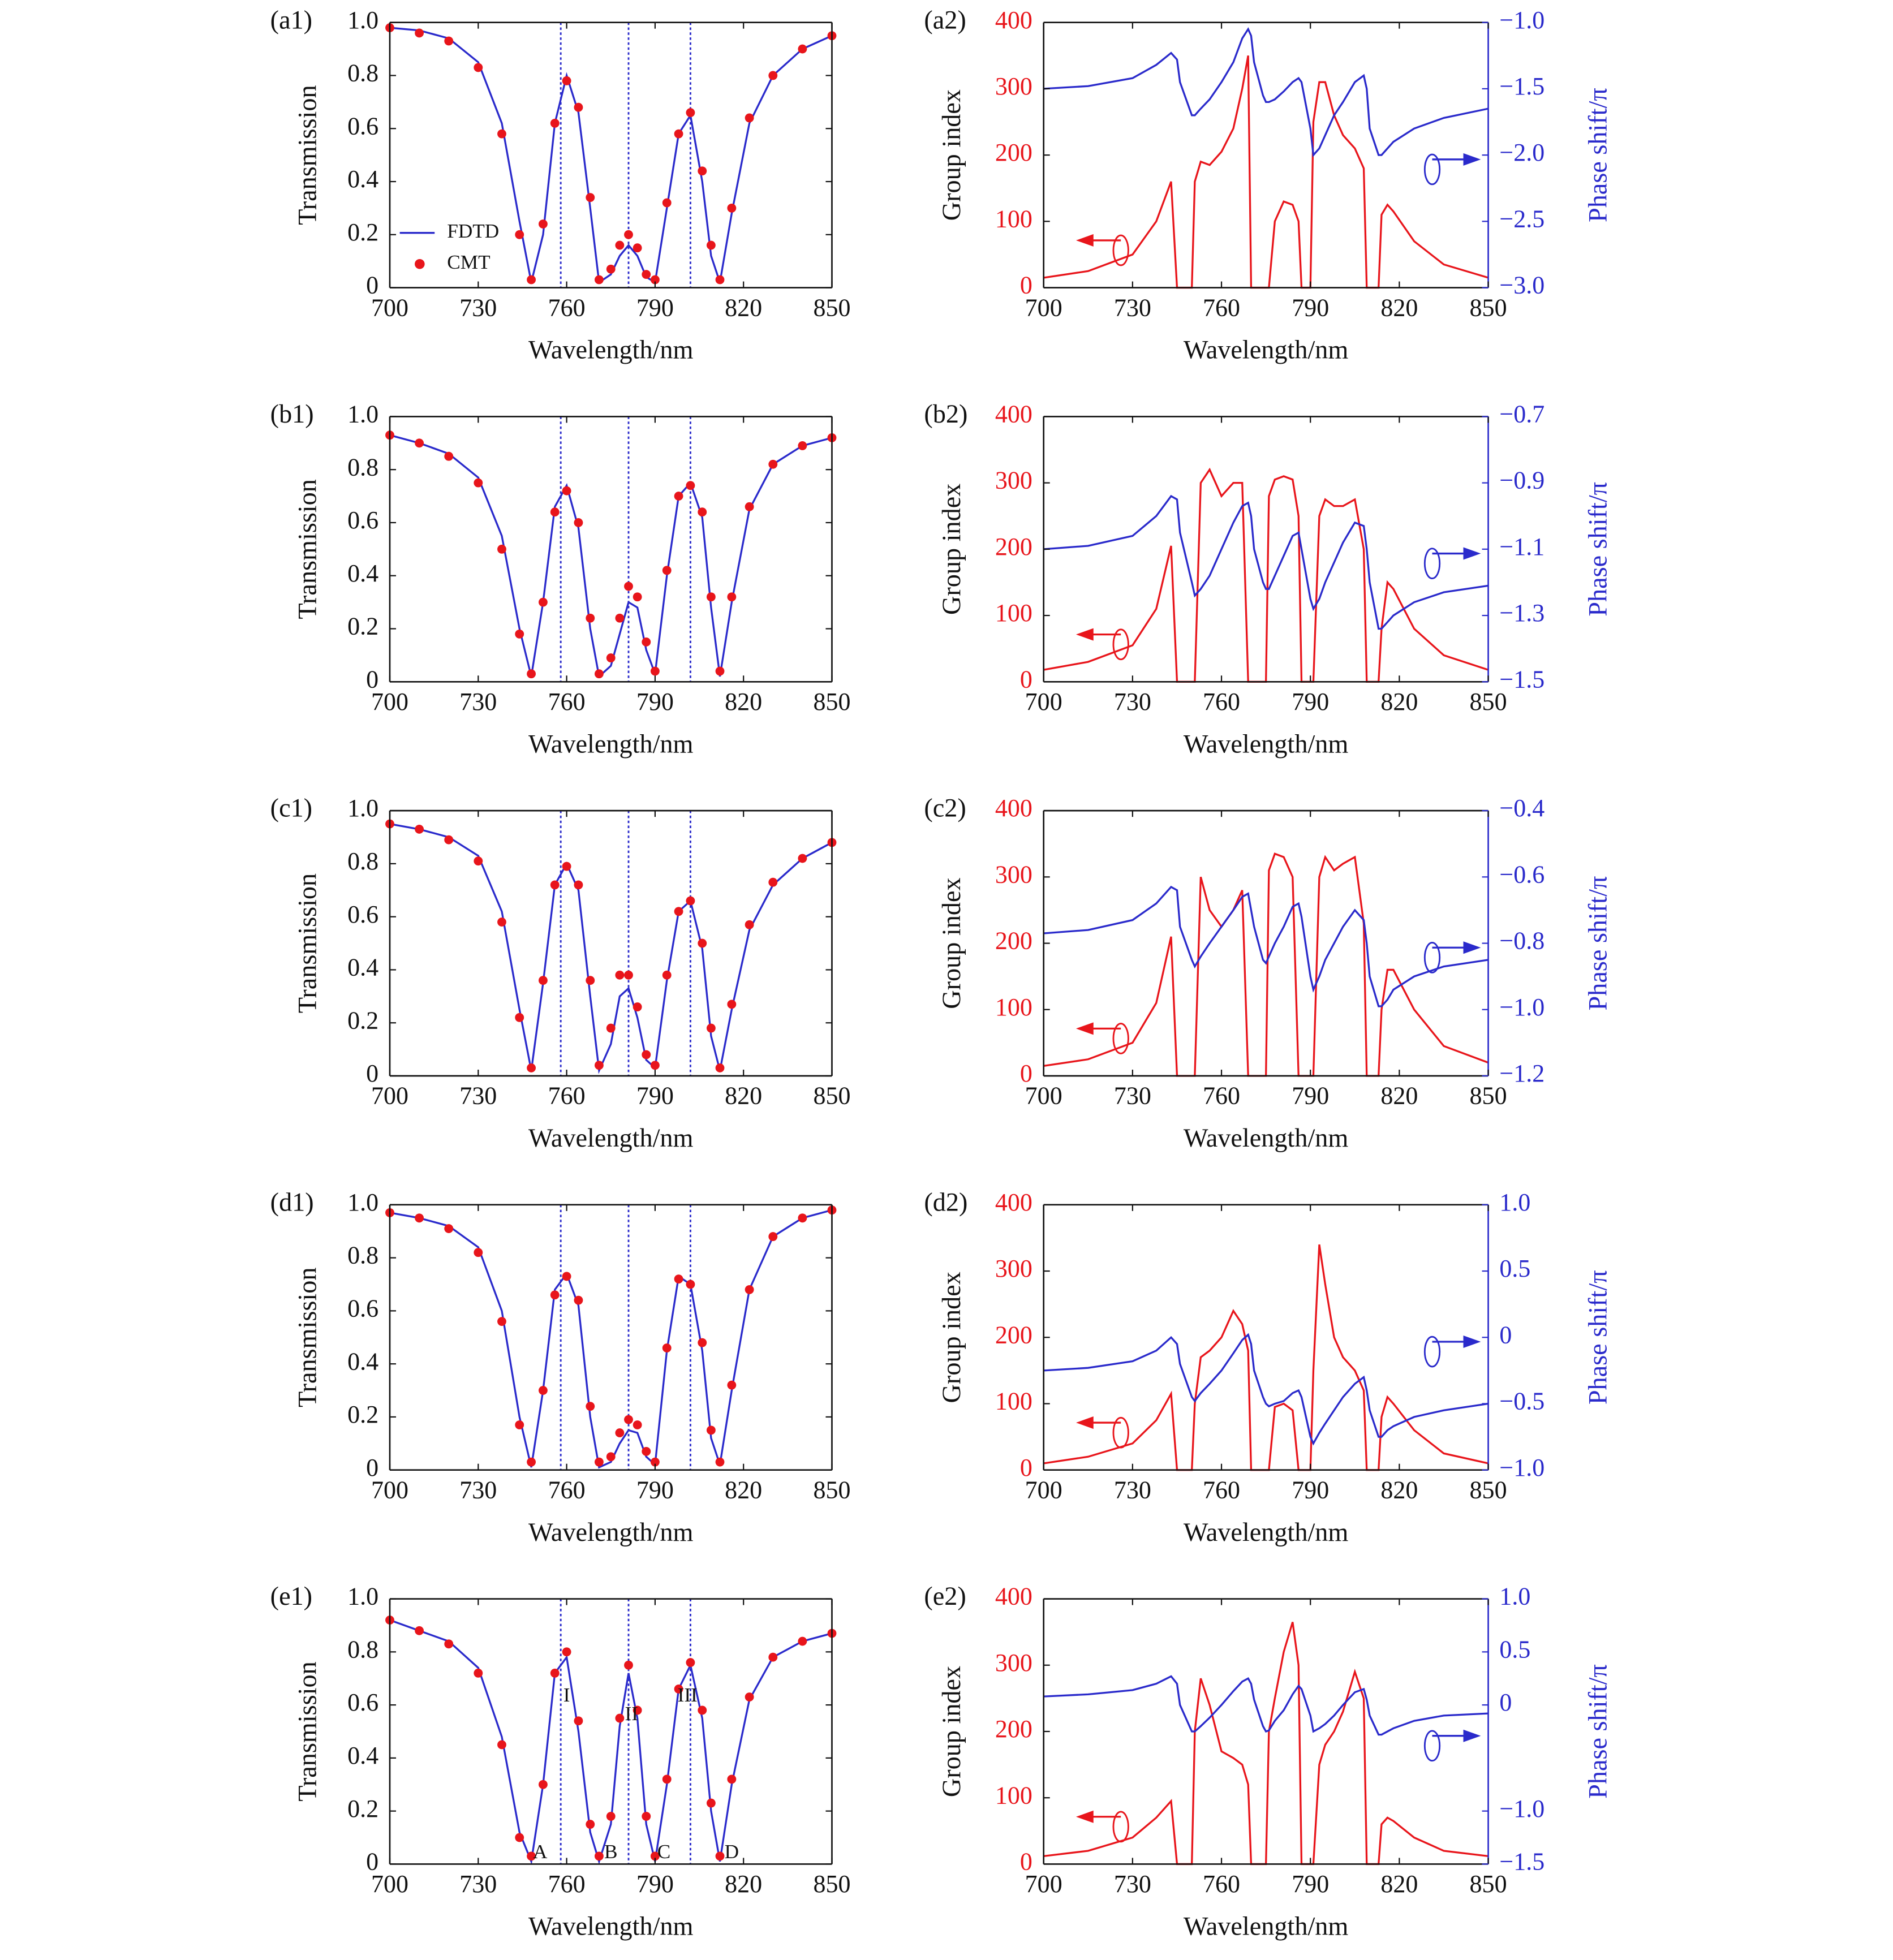 This screenshot has height=1960, width=1893. What do you see at coordinates (832, 1490) in the screenshot?
I see `x-tick-label: 850` at bounding box center [832, 1490].